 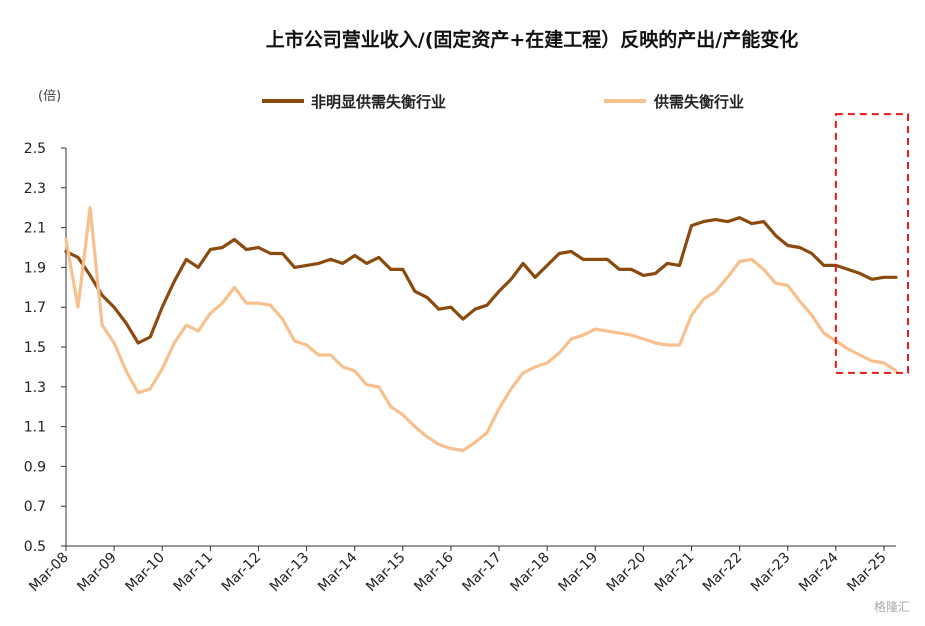 I want to click on x-tick-label: Mar-09, so click(x=97, y=573).